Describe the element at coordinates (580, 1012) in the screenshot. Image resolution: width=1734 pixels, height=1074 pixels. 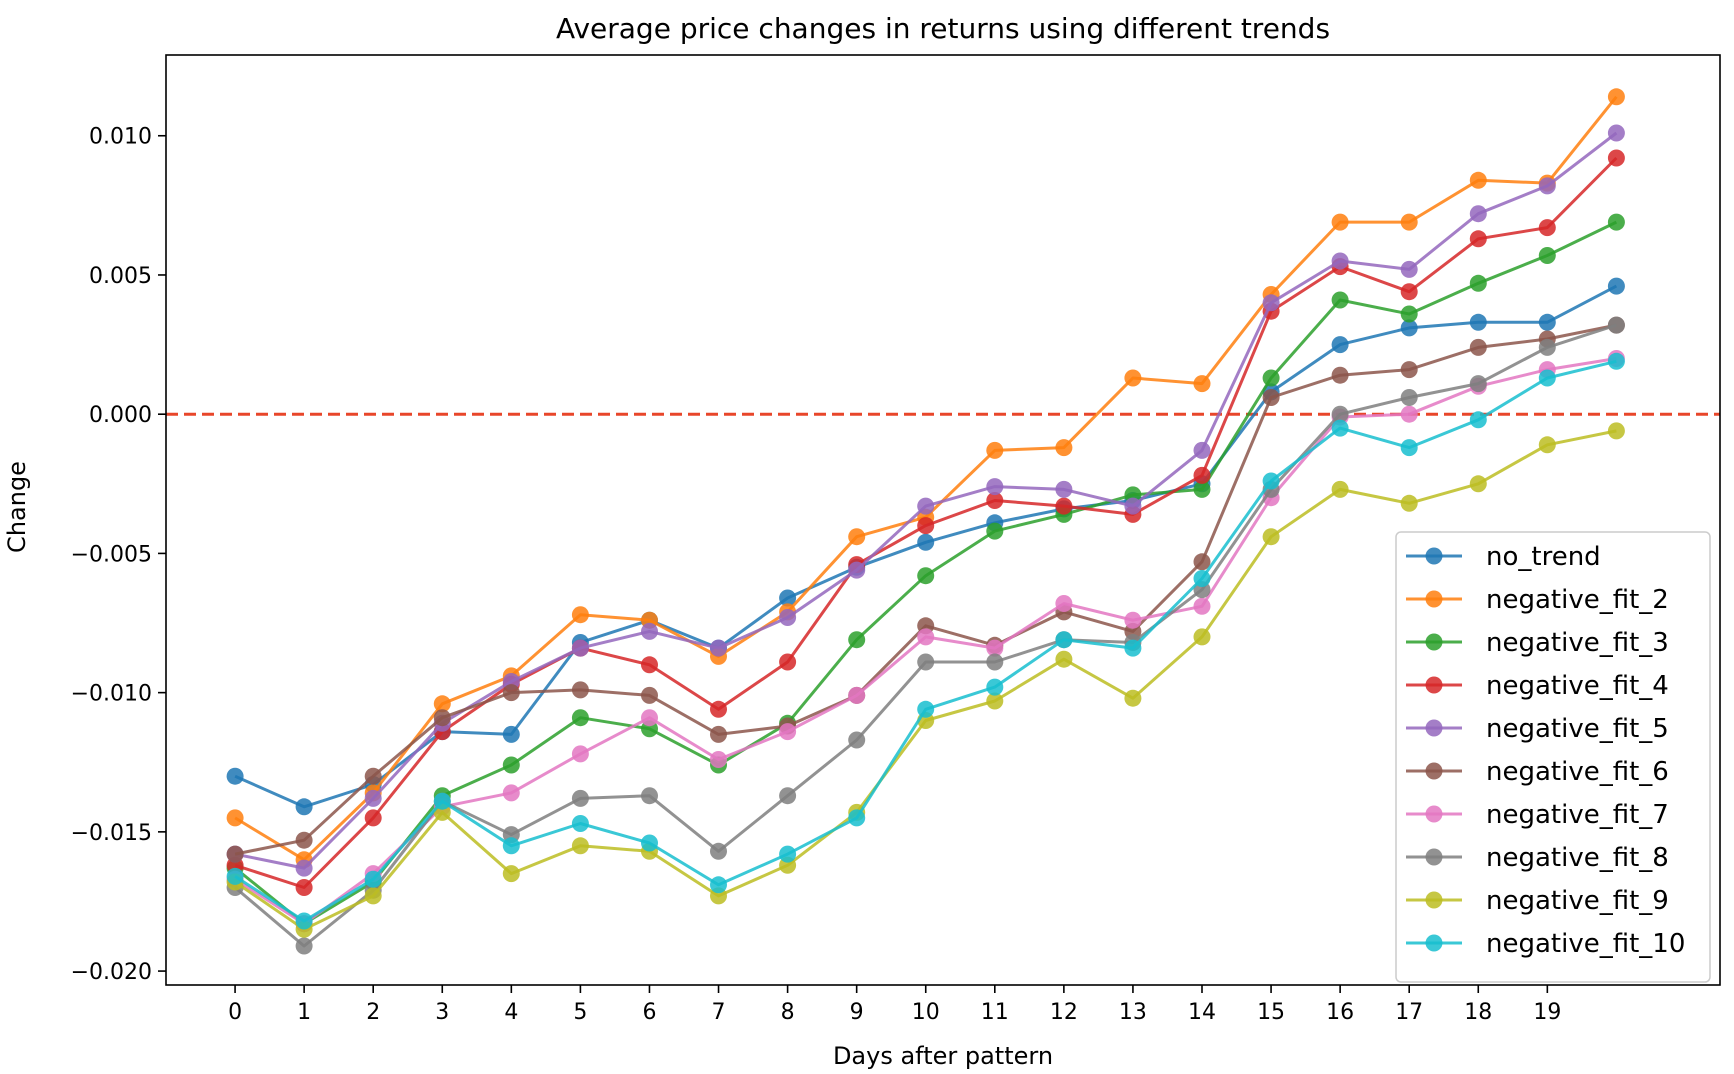
I see `x-tick-label: 5` at that location.